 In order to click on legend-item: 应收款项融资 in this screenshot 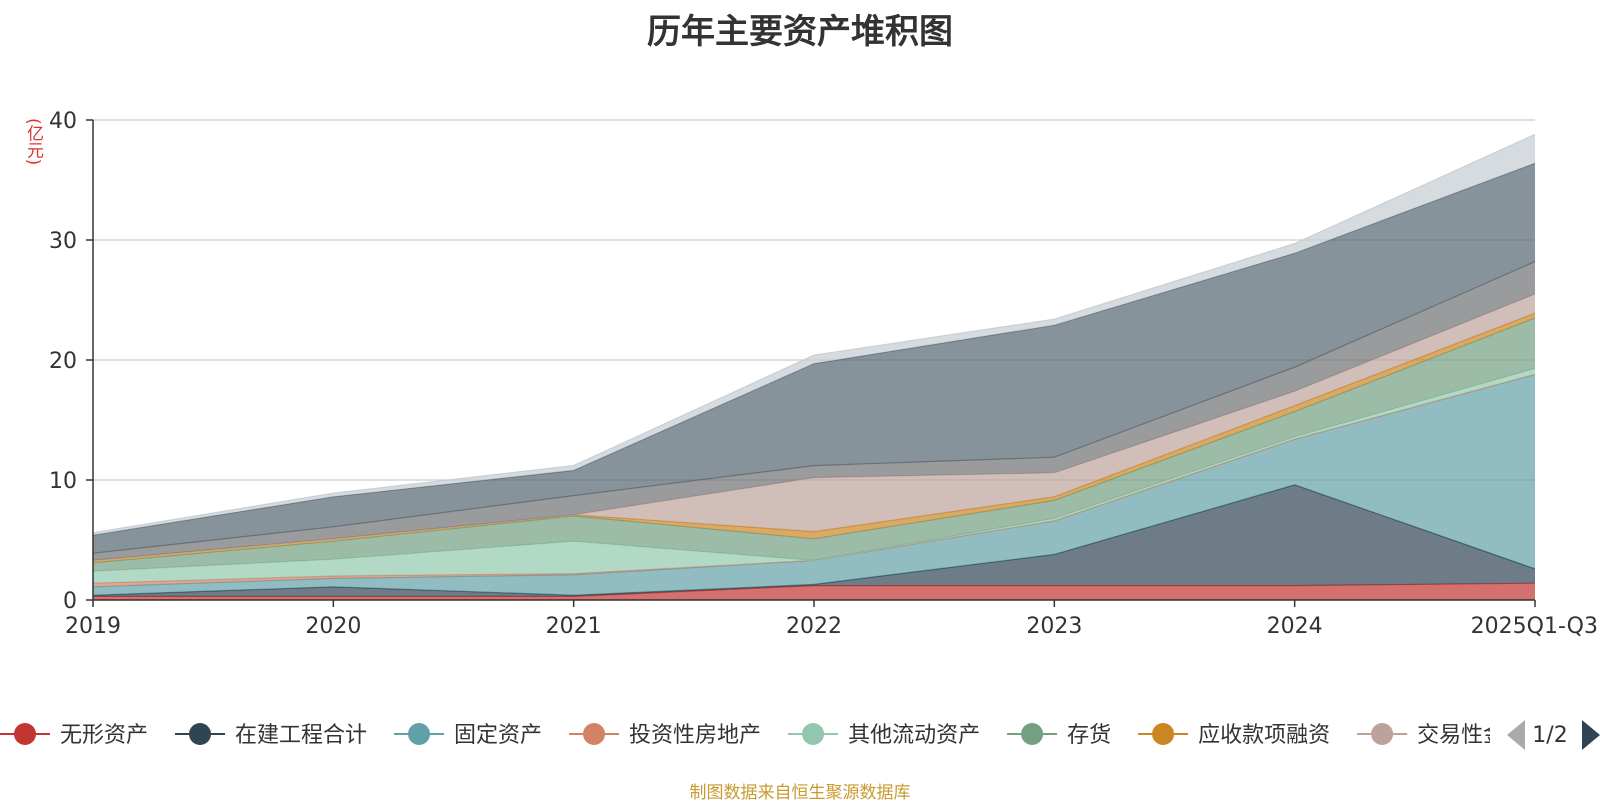, I will do `click(1234, 735)`.